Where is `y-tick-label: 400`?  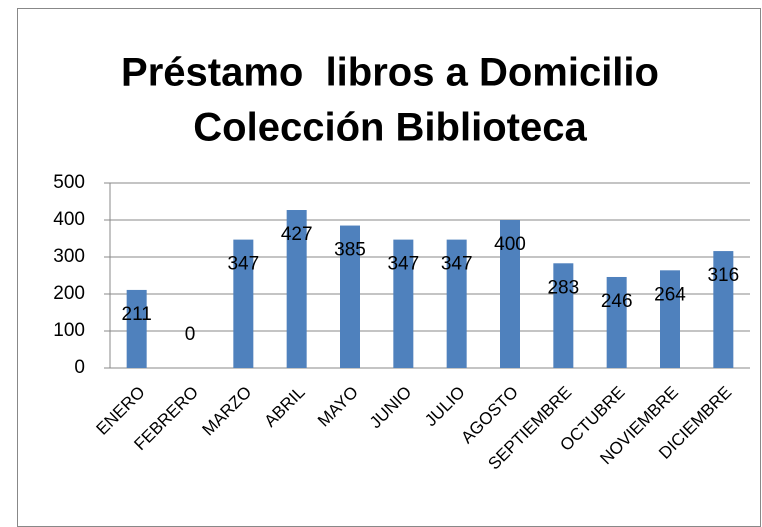
y-tick-label: 400 is located at coordinates (69, 219).